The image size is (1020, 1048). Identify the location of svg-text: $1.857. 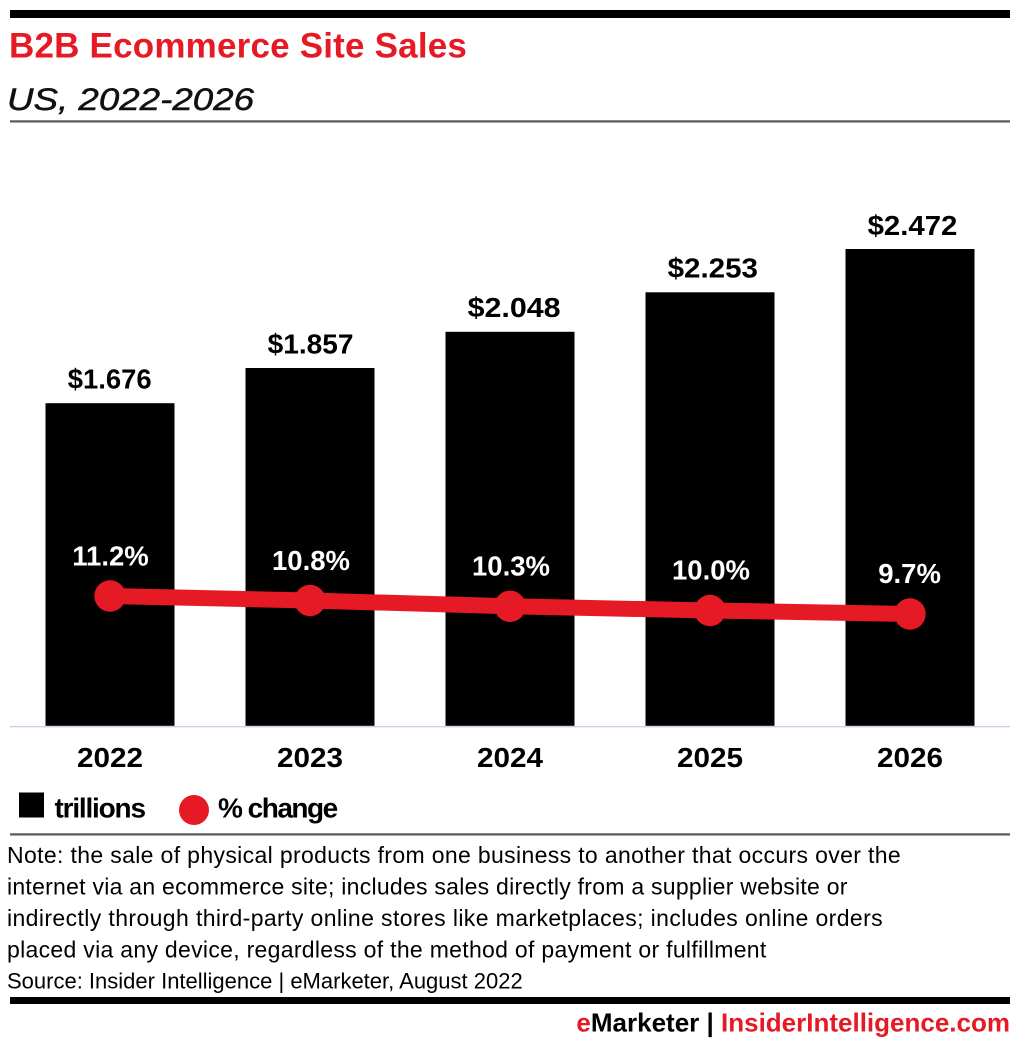
(311, 343).